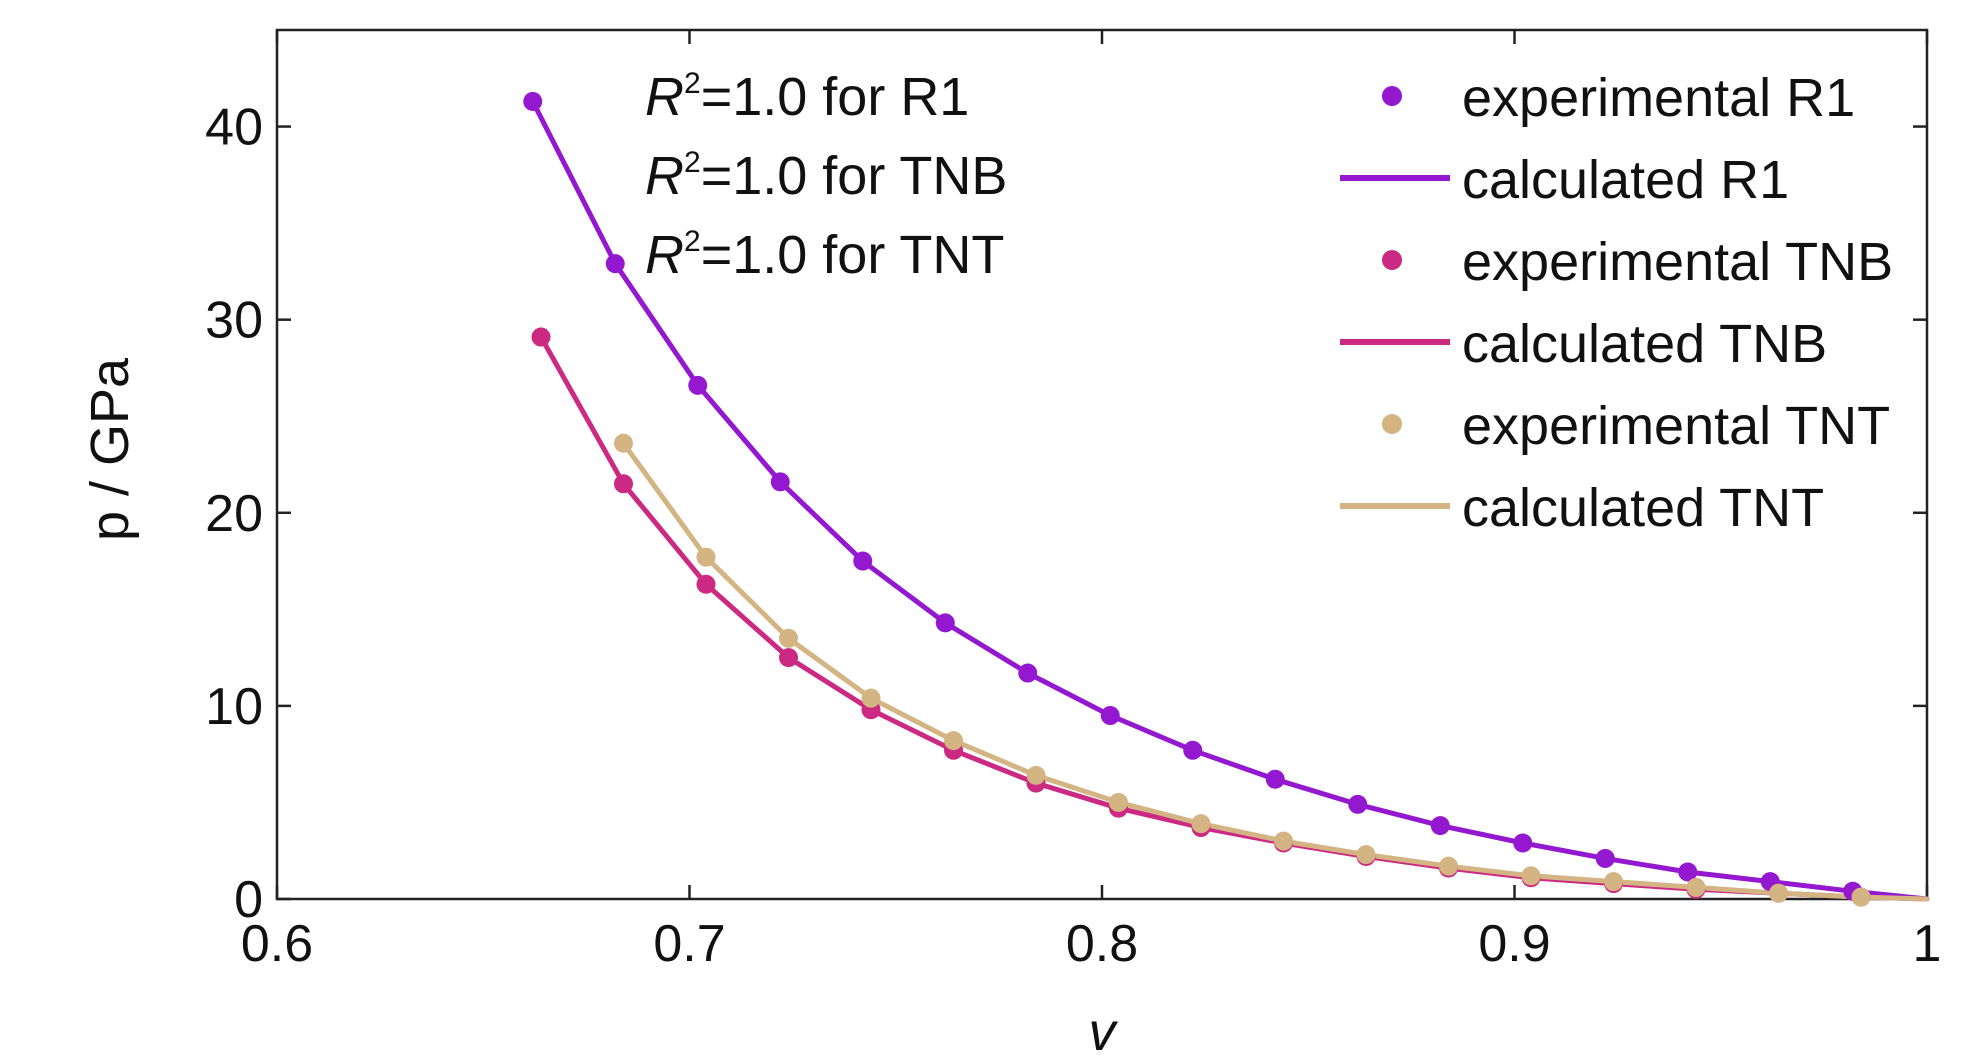 This screenshot has width=1984, height=1063. I want to click on y-tick-label: 40, so click(234, 128).